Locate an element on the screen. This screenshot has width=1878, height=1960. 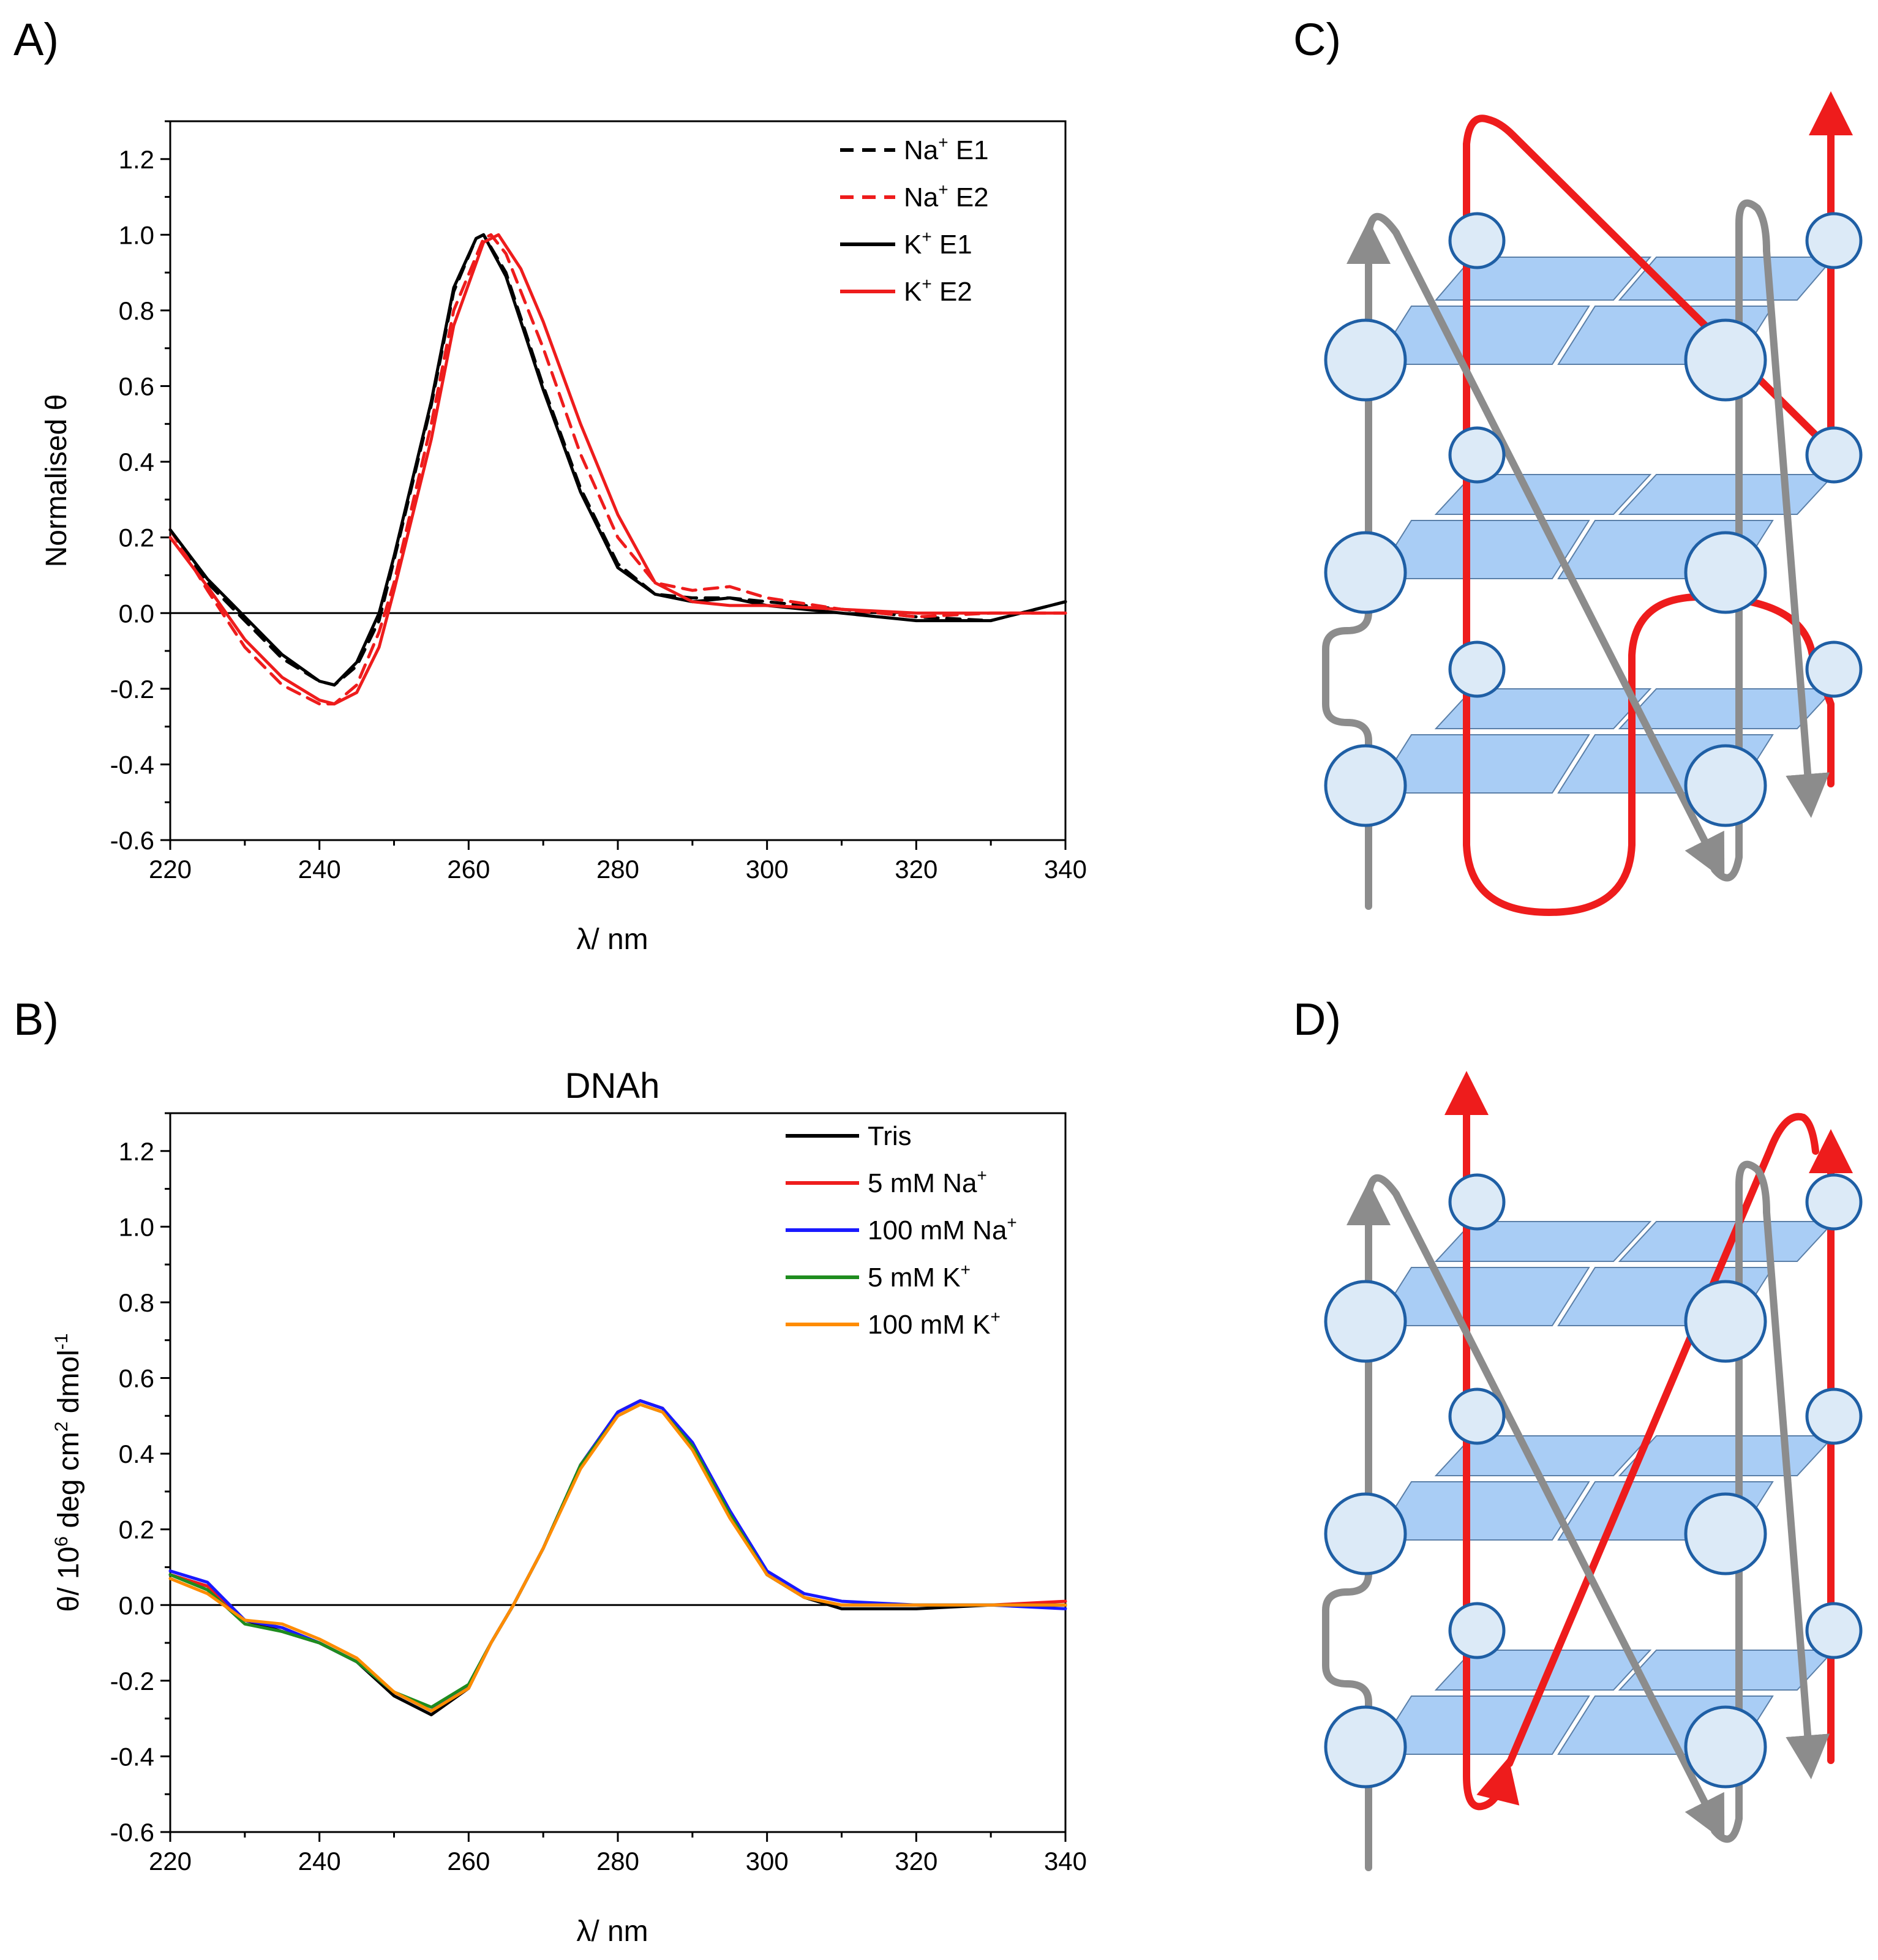
legend-label-2: Na+ E2 is located at coordinates (946, 196).